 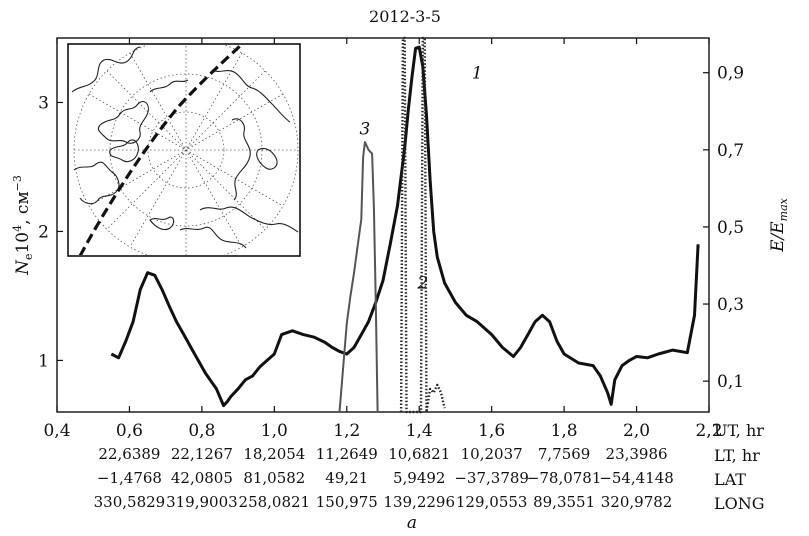 I want to click on extra-row-value: 330,5829, so click(x=130, y=502).